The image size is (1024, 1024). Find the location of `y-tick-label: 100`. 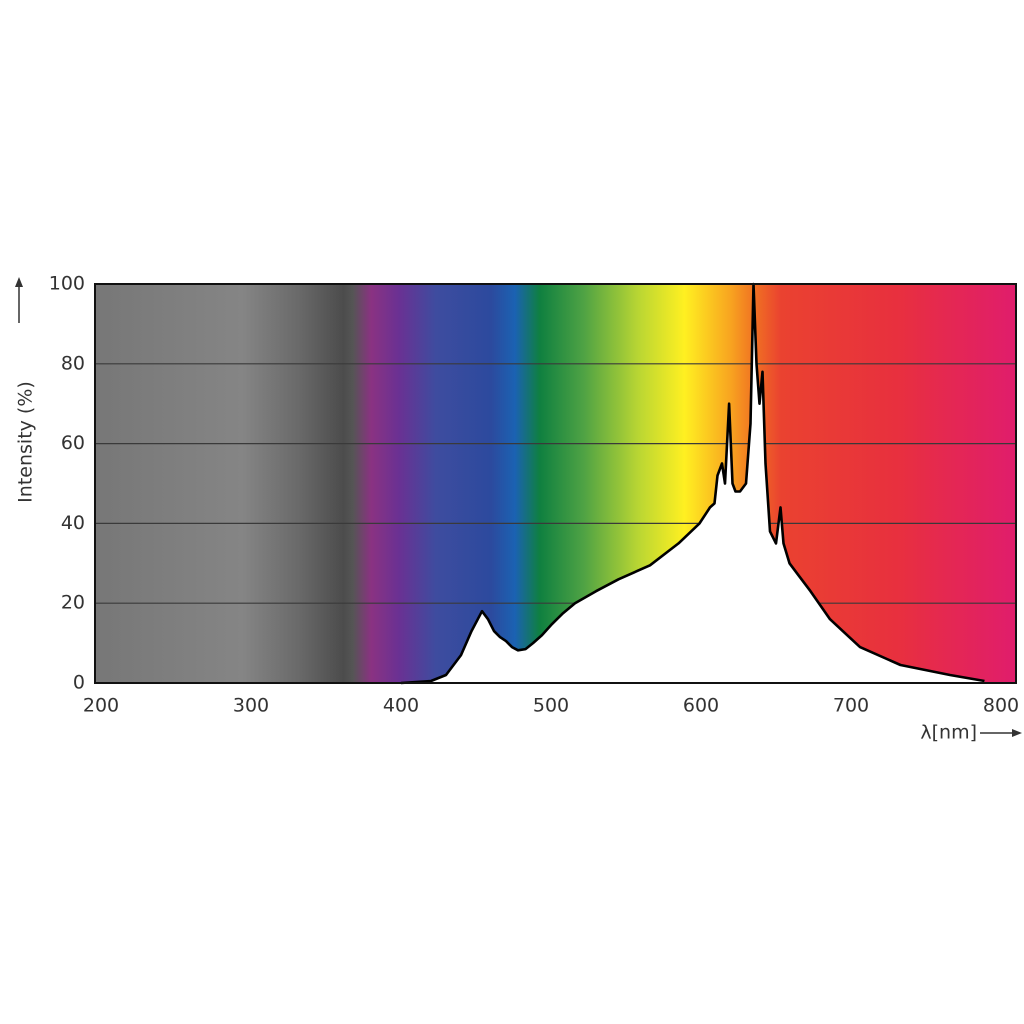

y-tick-label: 100 is located at coordinates (67, 284).